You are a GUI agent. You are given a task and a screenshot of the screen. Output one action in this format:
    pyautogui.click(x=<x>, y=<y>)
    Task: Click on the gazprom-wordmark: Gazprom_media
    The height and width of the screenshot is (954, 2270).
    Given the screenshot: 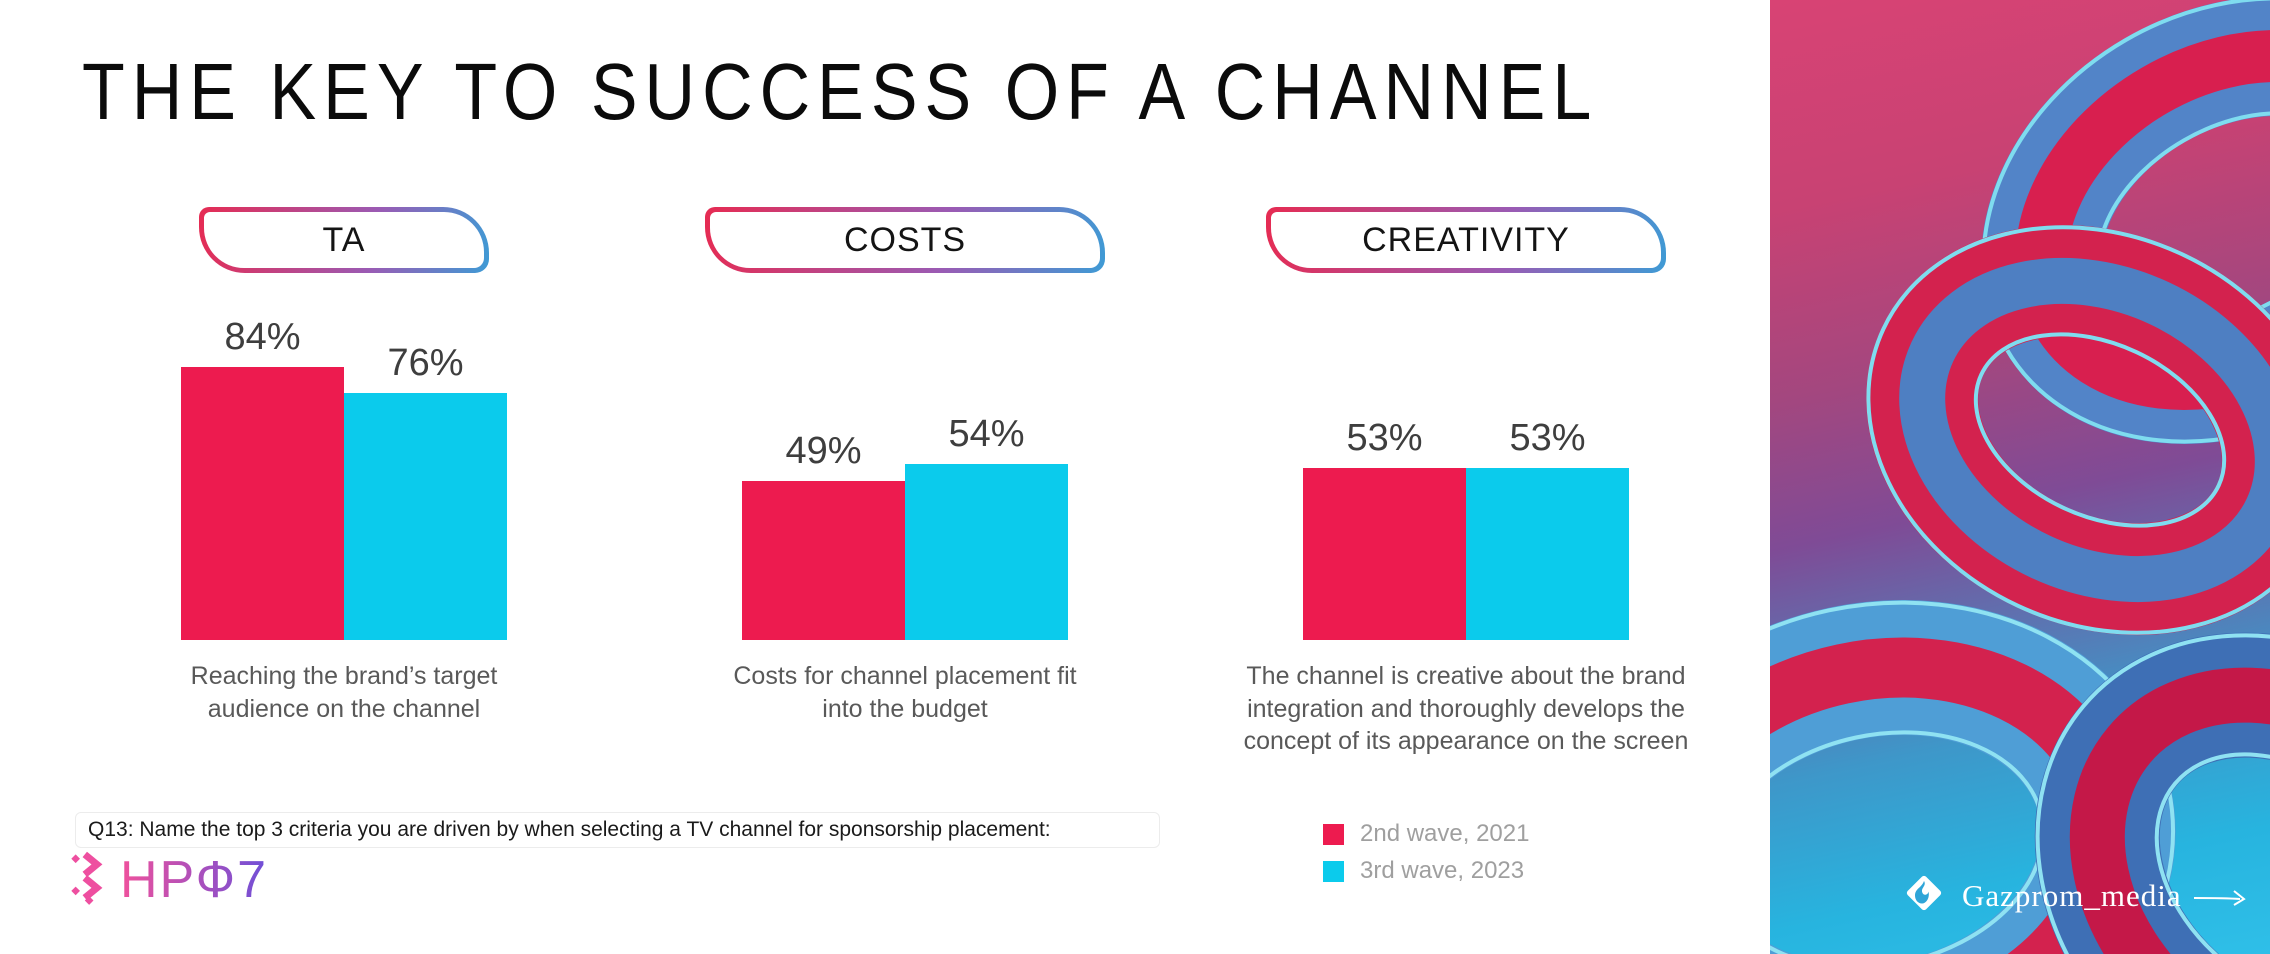 What is the action you would take?
    pyautogui.click(x=2072, y=895)
    